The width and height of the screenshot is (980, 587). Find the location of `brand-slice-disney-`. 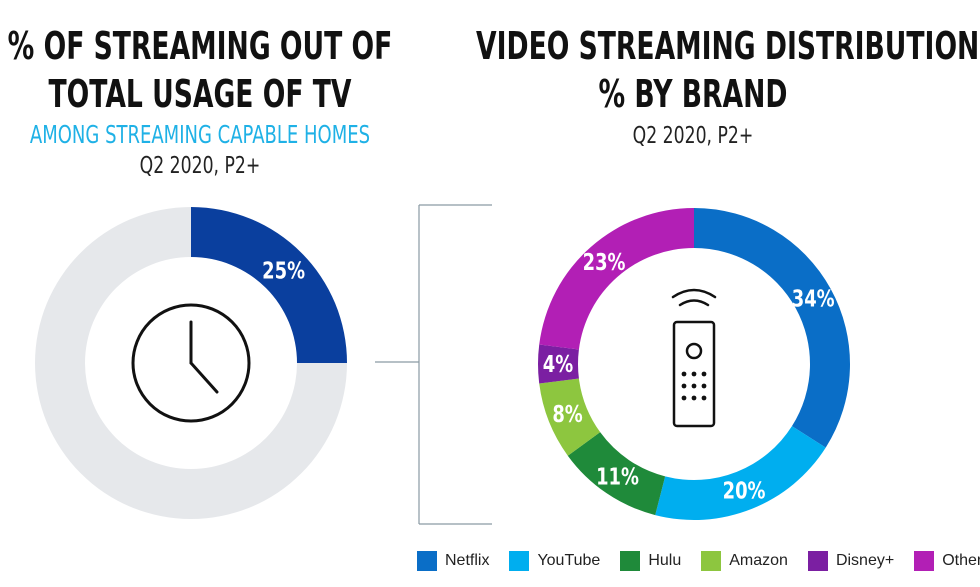

brand-slice-disney- is located at coordinates (558, 364).